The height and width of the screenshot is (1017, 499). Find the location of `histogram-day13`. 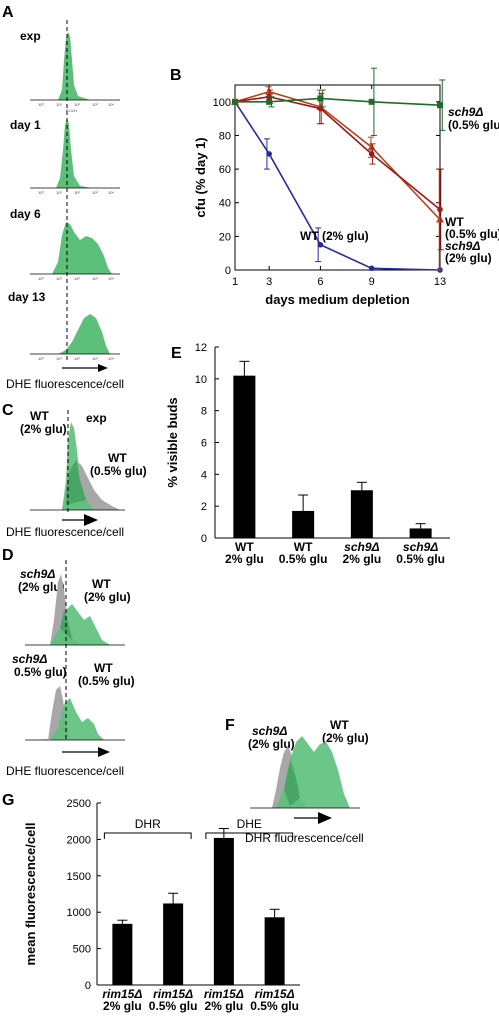

histogram-day13 is located at coordinates (75, 334).